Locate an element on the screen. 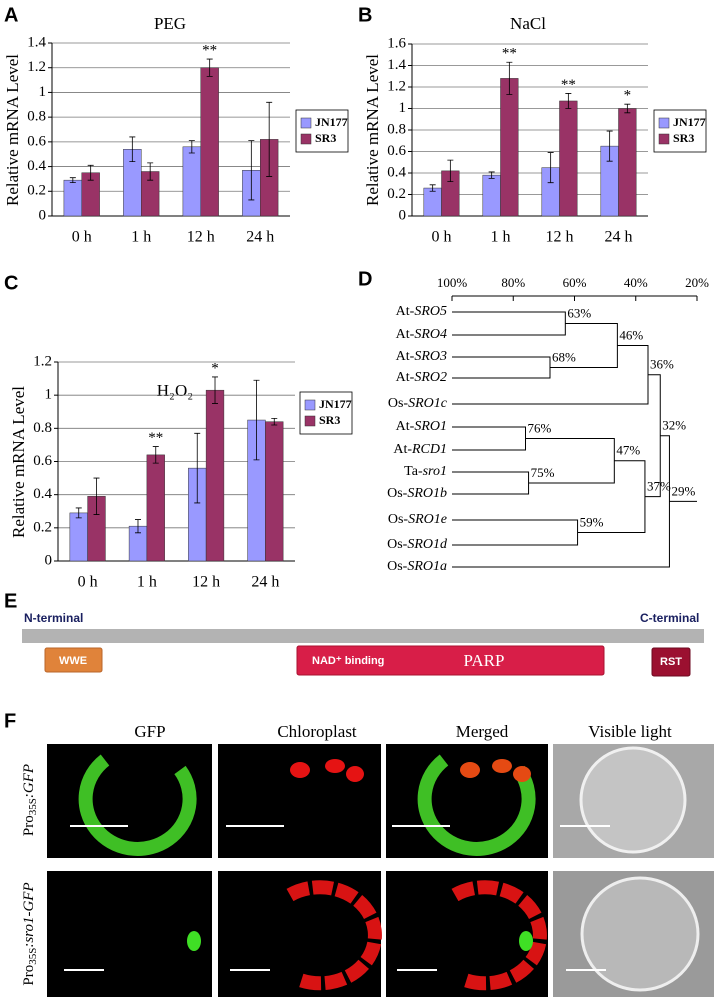  leaf-label: Os-SRO1d is located at coordinates (417, 544).